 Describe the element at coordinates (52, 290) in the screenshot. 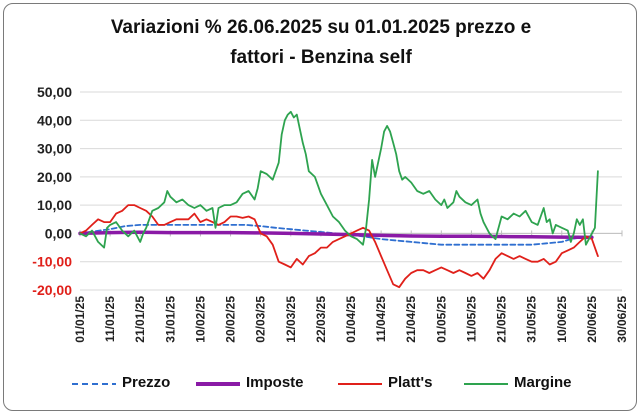

I see `y-tick-label: -20,00` at that location.